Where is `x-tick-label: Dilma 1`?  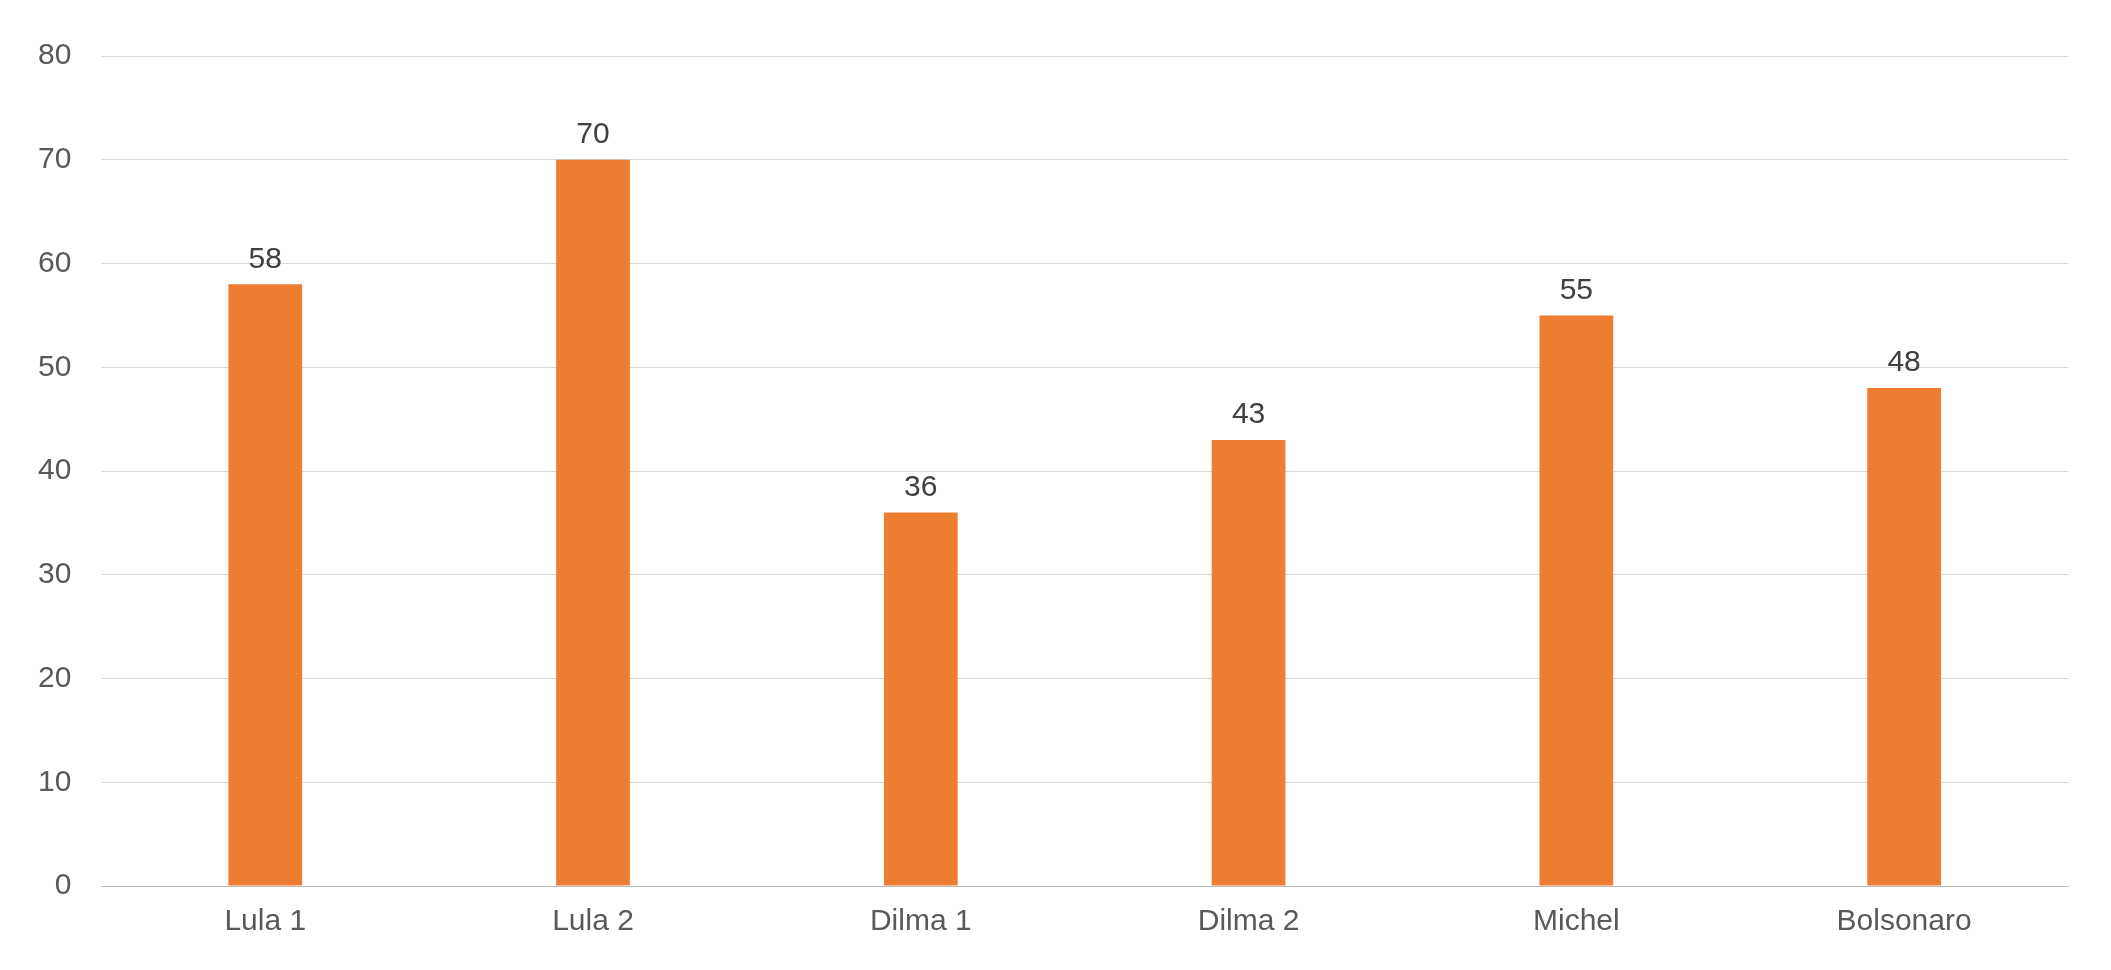
x-tick-label: Dilma 1 is located at coordinates (920, 920).